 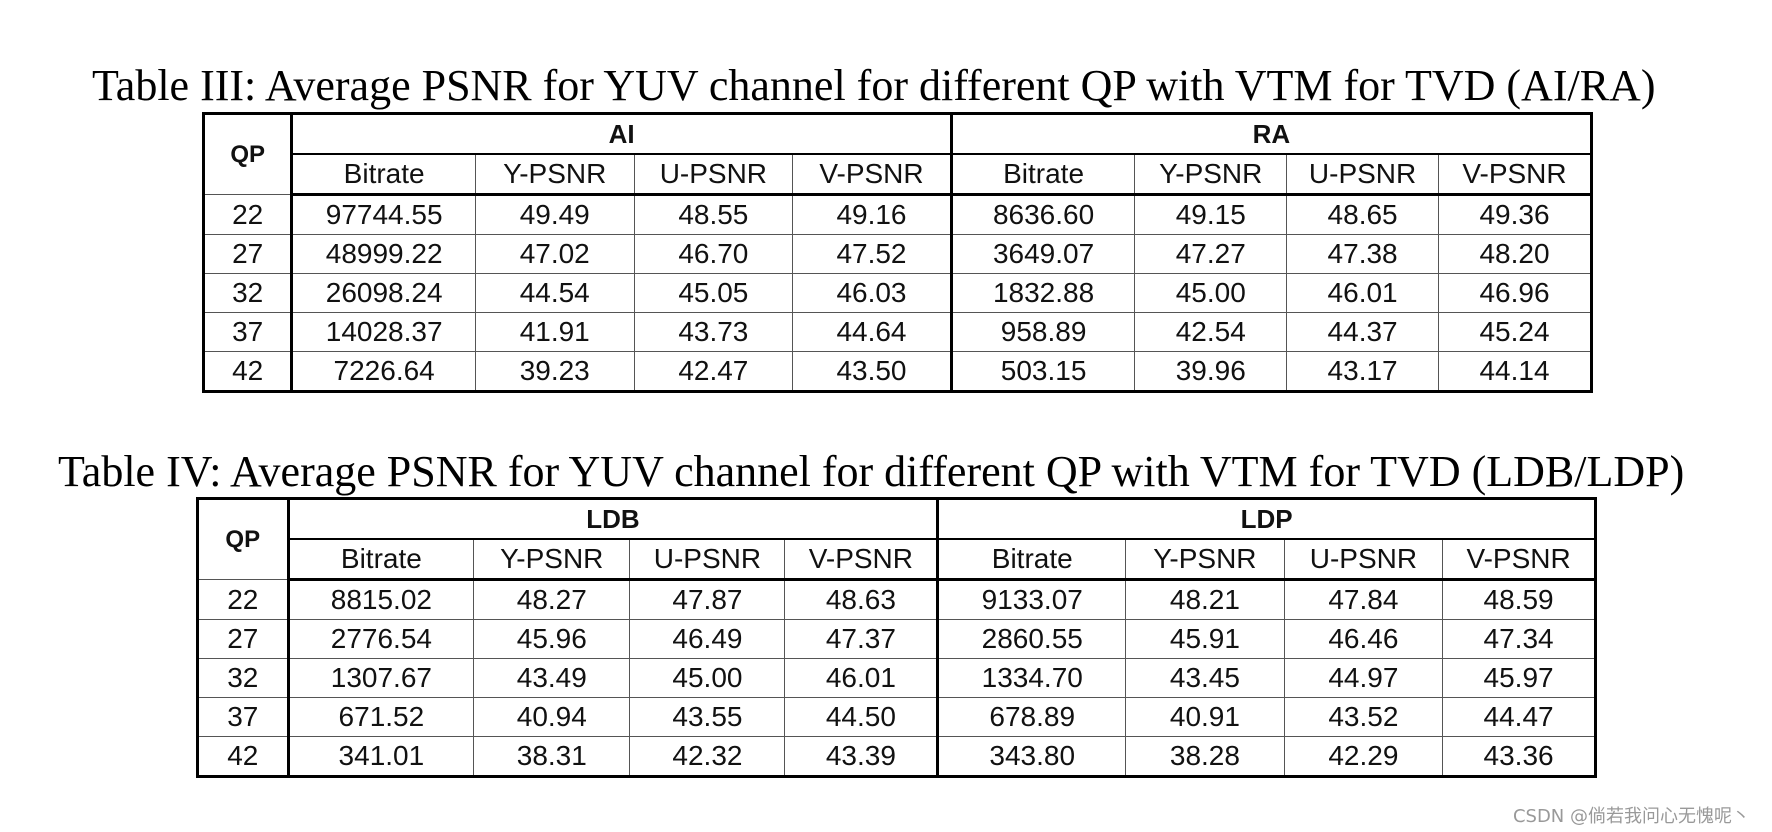 I want to click on value-cell: 1334.70, so click(x=1032, y=678).